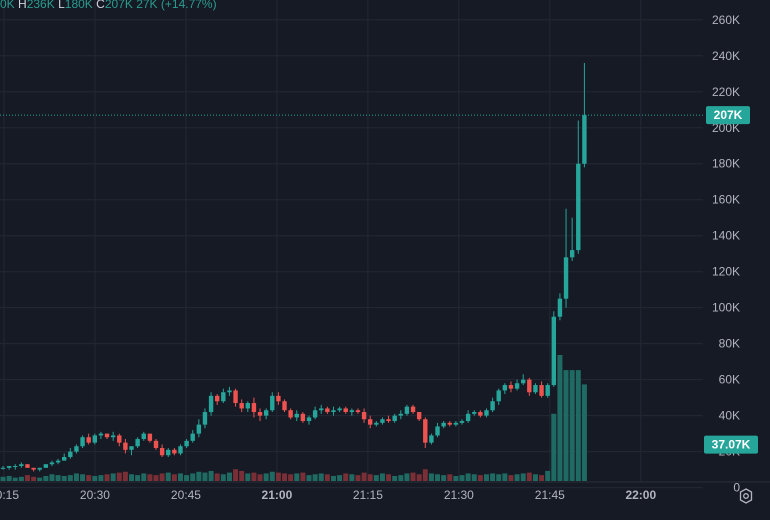 The height and width of the screenshot is (520, 770). Describe the element at coordinates (726, 20) in the screenshot. I see `price-tick-label: 260K` at that location.